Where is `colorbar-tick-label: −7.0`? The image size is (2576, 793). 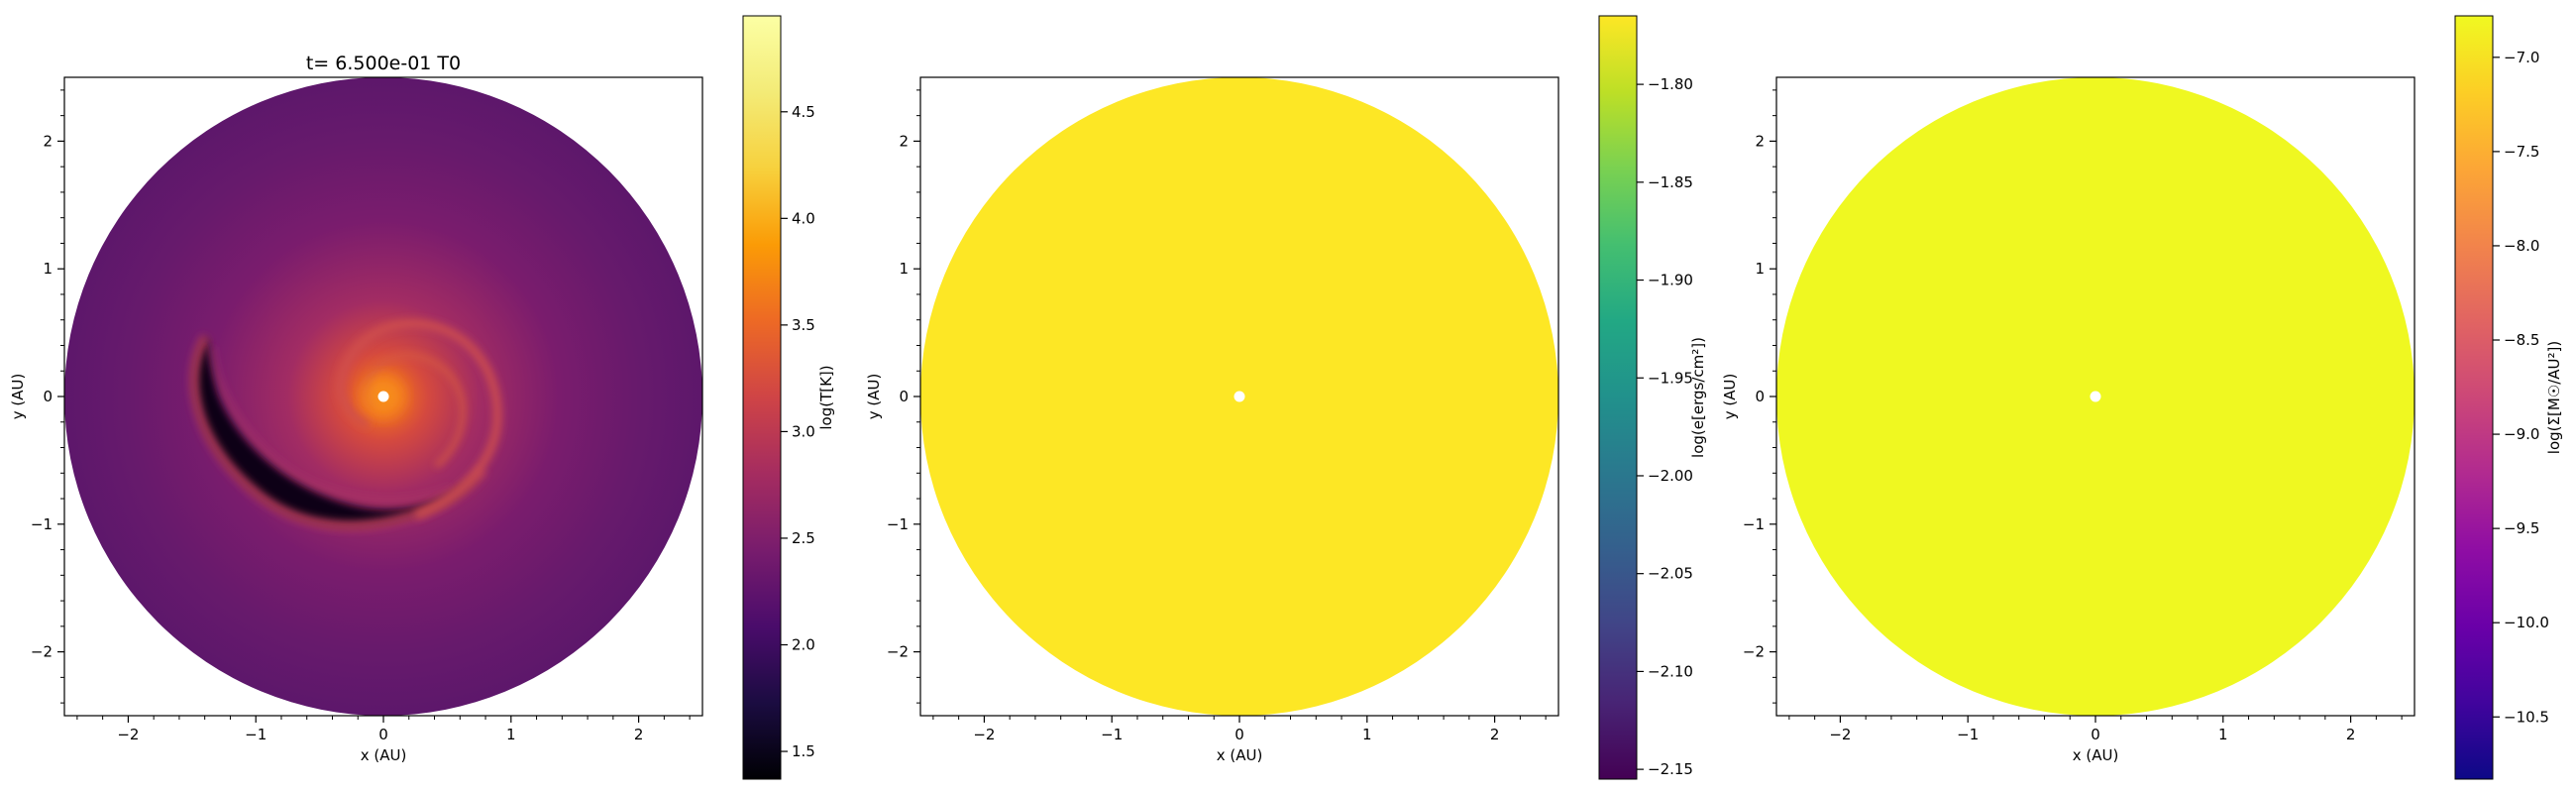 colorbar-tick-label: −7.0 is located at coordinates (2521, 57).